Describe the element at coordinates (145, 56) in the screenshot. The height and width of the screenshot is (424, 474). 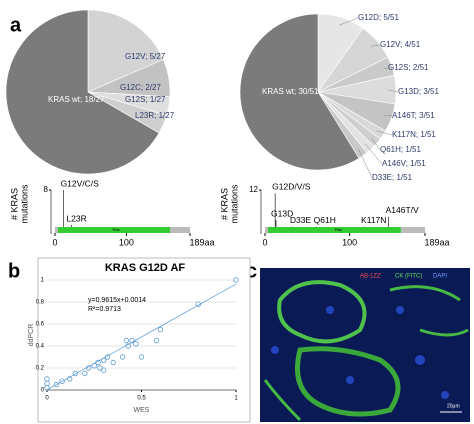
I see `slice-label: G12V; 5/27` at that location.